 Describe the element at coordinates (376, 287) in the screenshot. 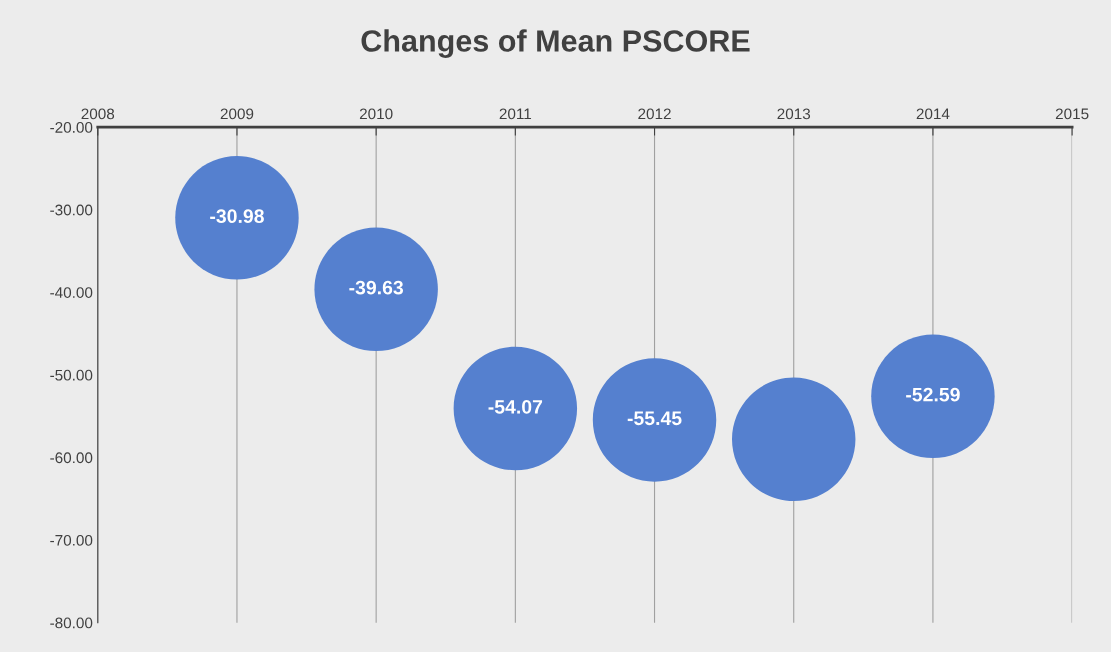

I see `data-label: -39.63` at that location.